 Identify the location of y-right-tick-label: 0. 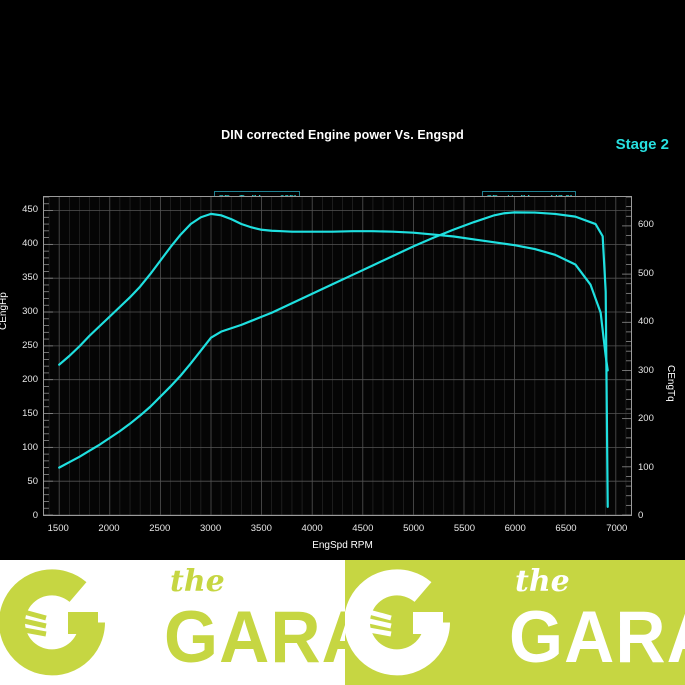
(641, 515).